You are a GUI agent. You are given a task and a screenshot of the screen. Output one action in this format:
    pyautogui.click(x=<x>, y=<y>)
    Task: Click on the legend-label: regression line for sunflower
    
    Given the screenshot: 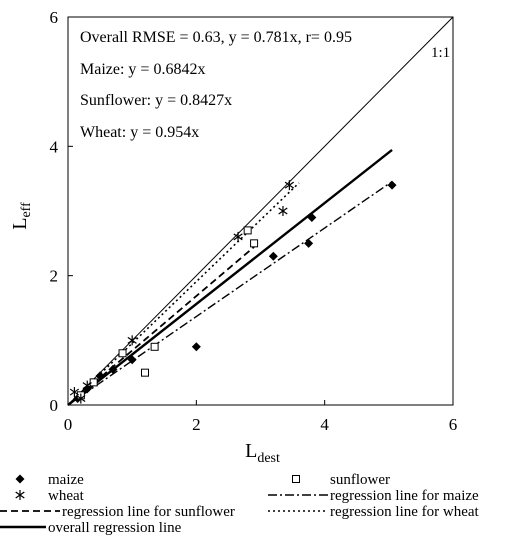 What is the action you would take?
    pyautogui.click(x=148, y=512)
    